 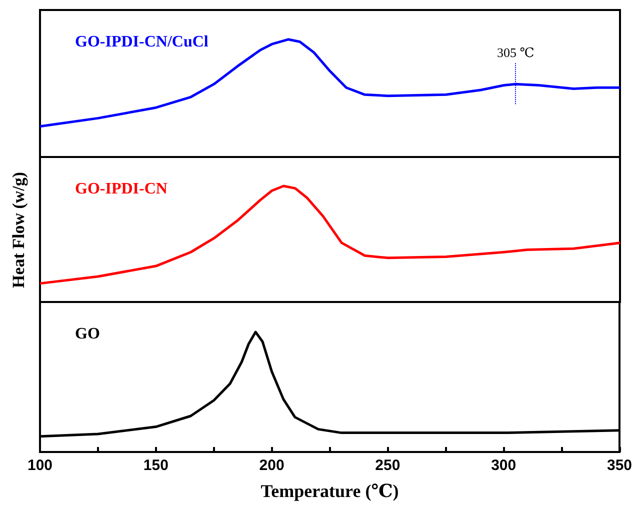 I want to click on x-tick-label: 300, so click(x=503, y=465).